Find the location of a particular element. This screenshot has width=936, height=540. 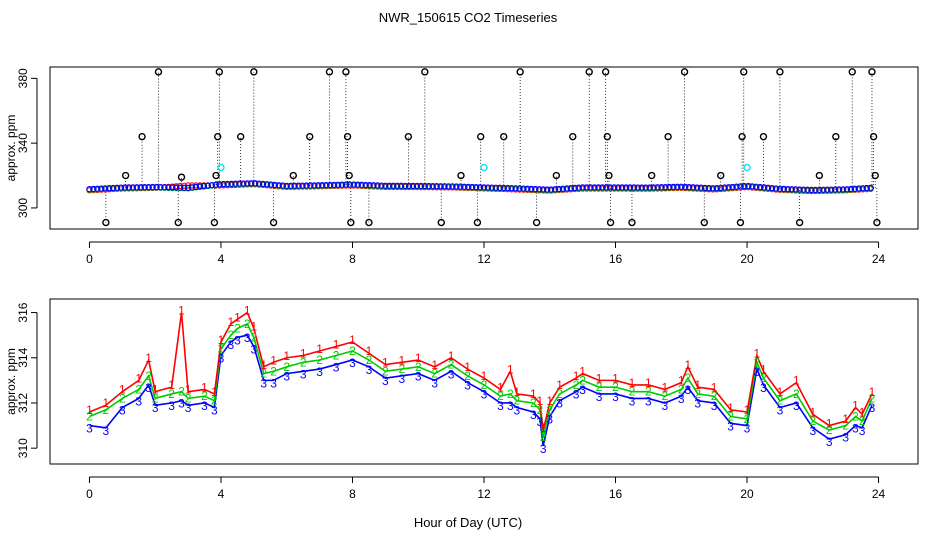

x-tick-label: 4 is located at coordinates (221, 494).